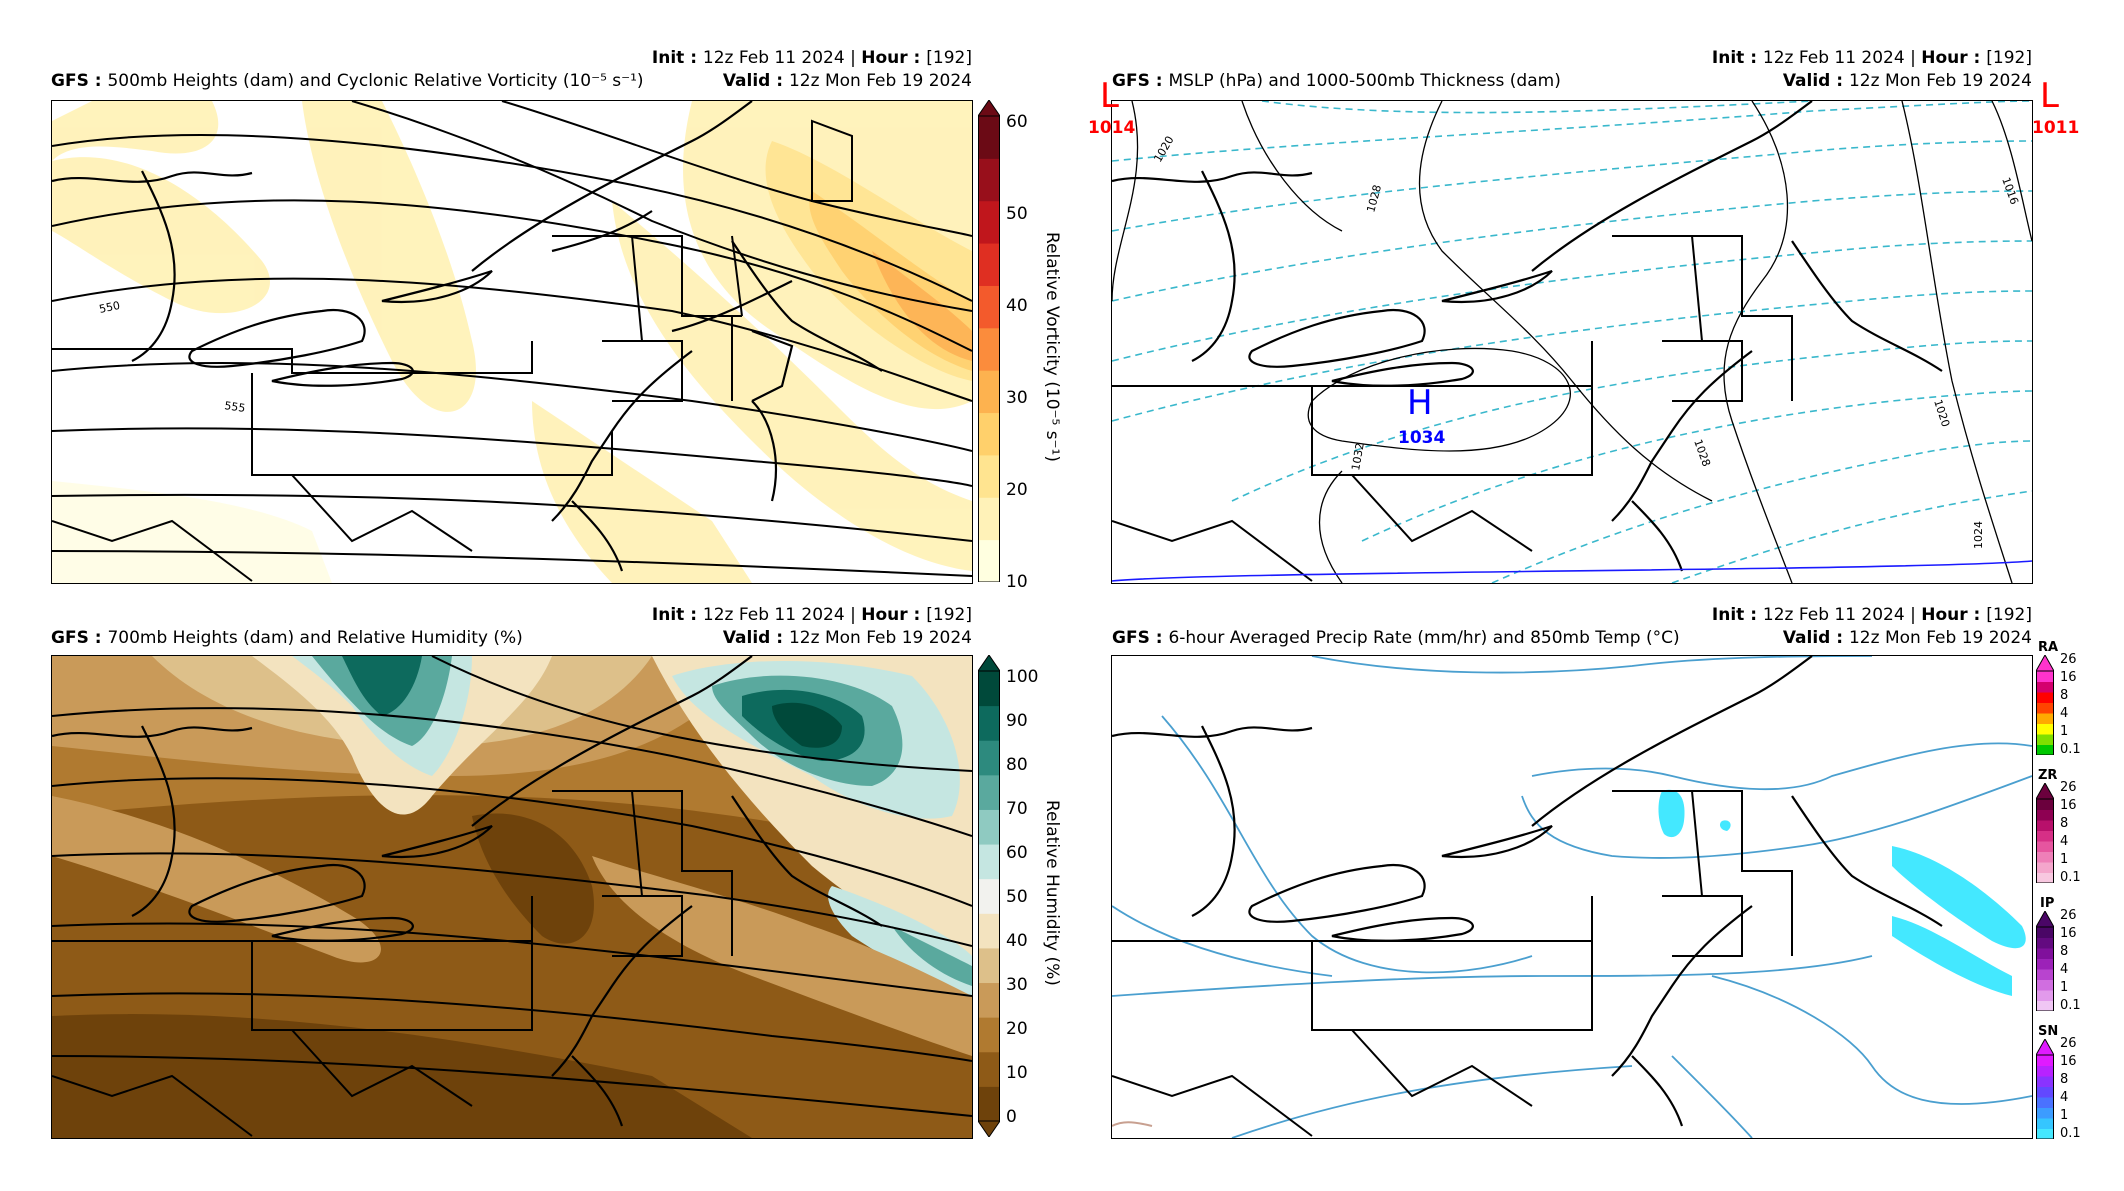  What do you see at coordinates (109, 307) in the screenshot?
I see `contour-label: 550` at bounding box center [109, 307].